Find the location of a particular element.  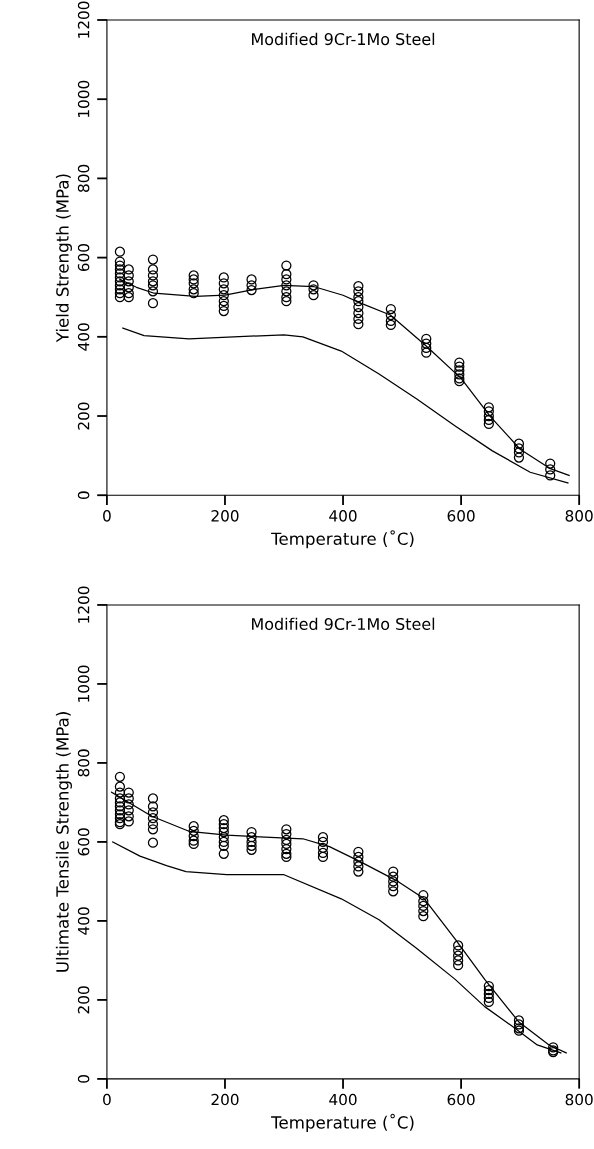

y-axis-title: Ultimate Tensile Strength (MPa) is located at coordinates (63, 842).